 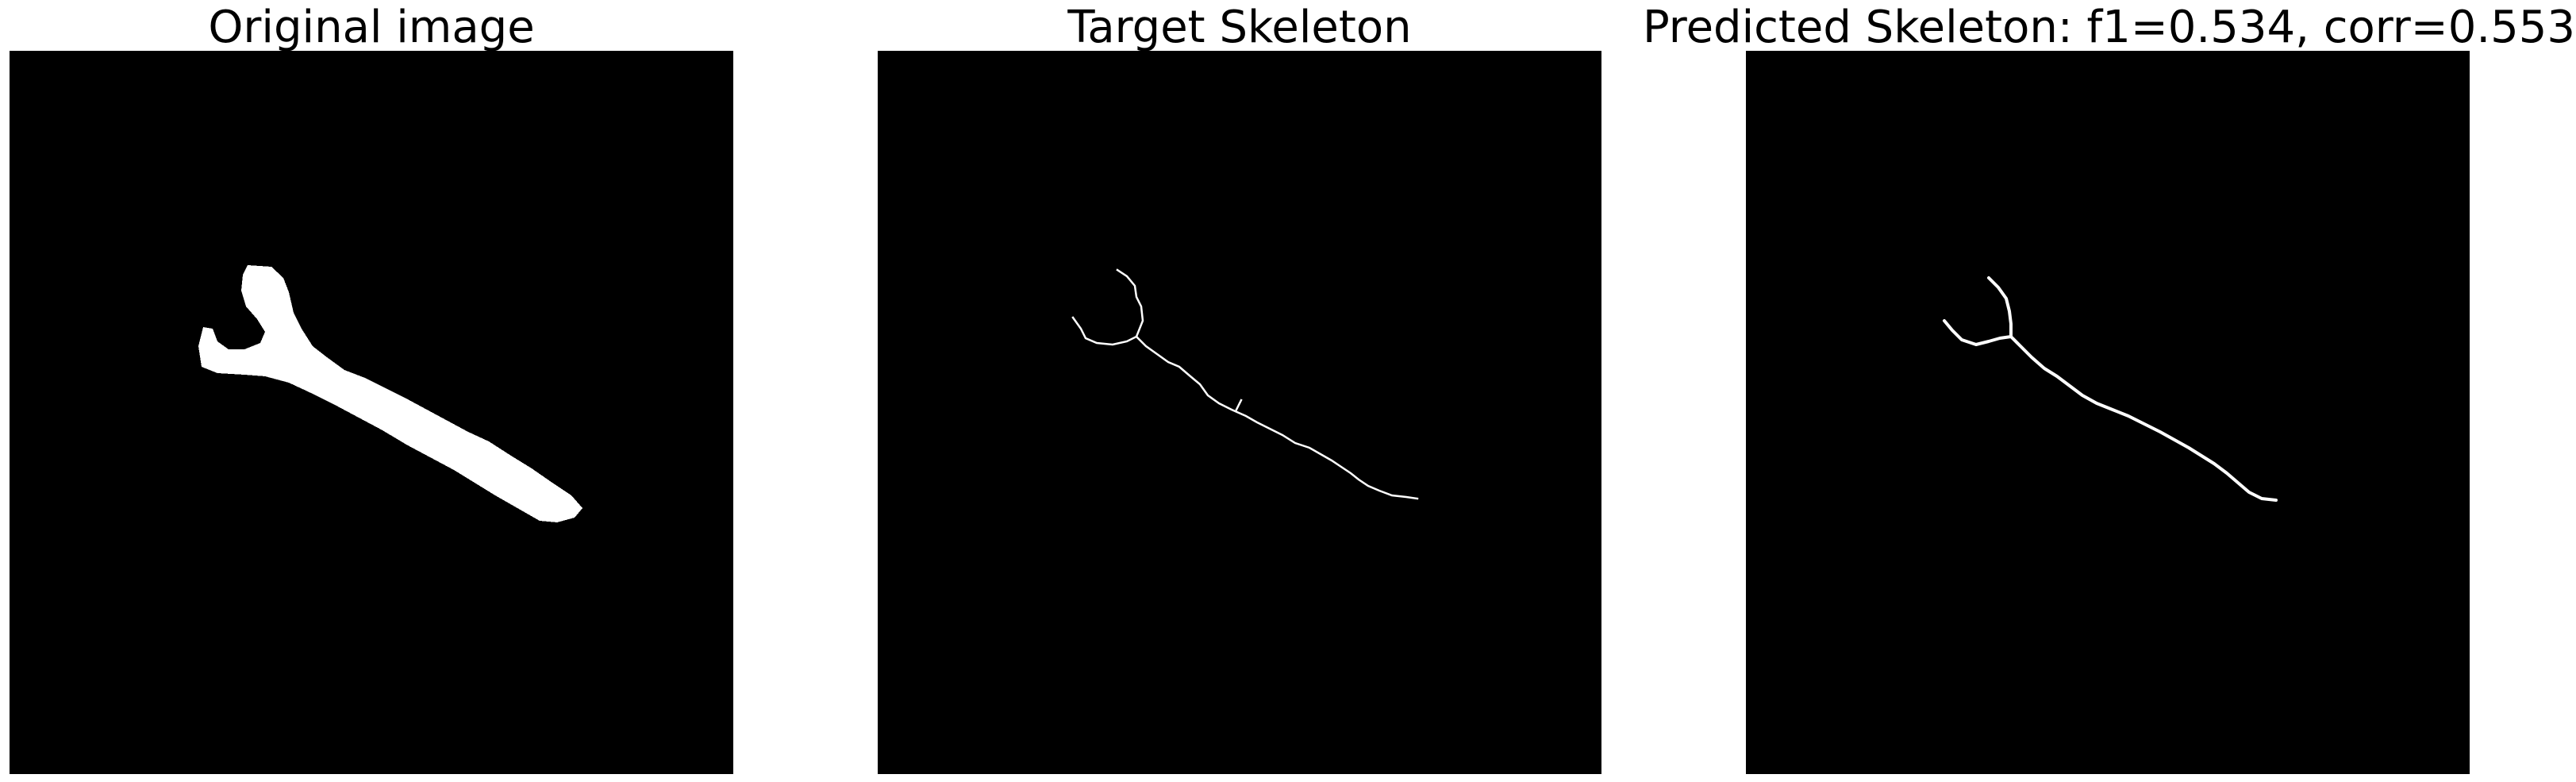 I want to click on predicted-skeleton-left-branch, so click(x=1978, y=332).